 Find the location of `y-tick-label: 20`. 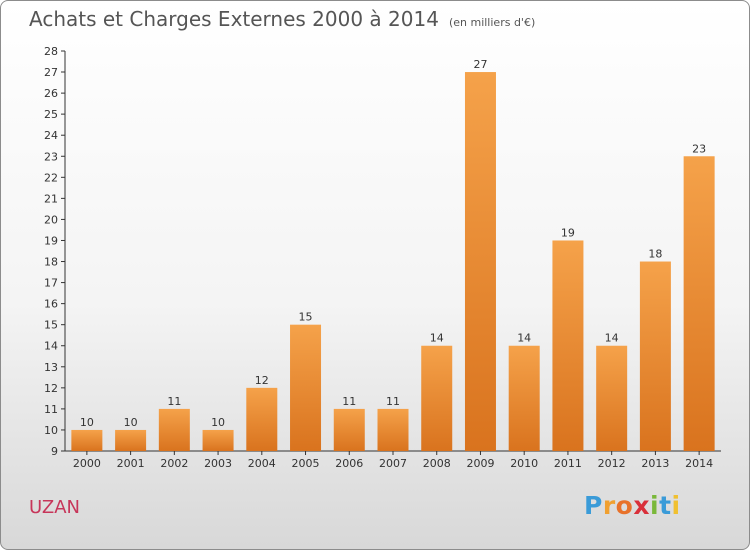

y-tick-label: 20 is located at coordinates (51, 219).